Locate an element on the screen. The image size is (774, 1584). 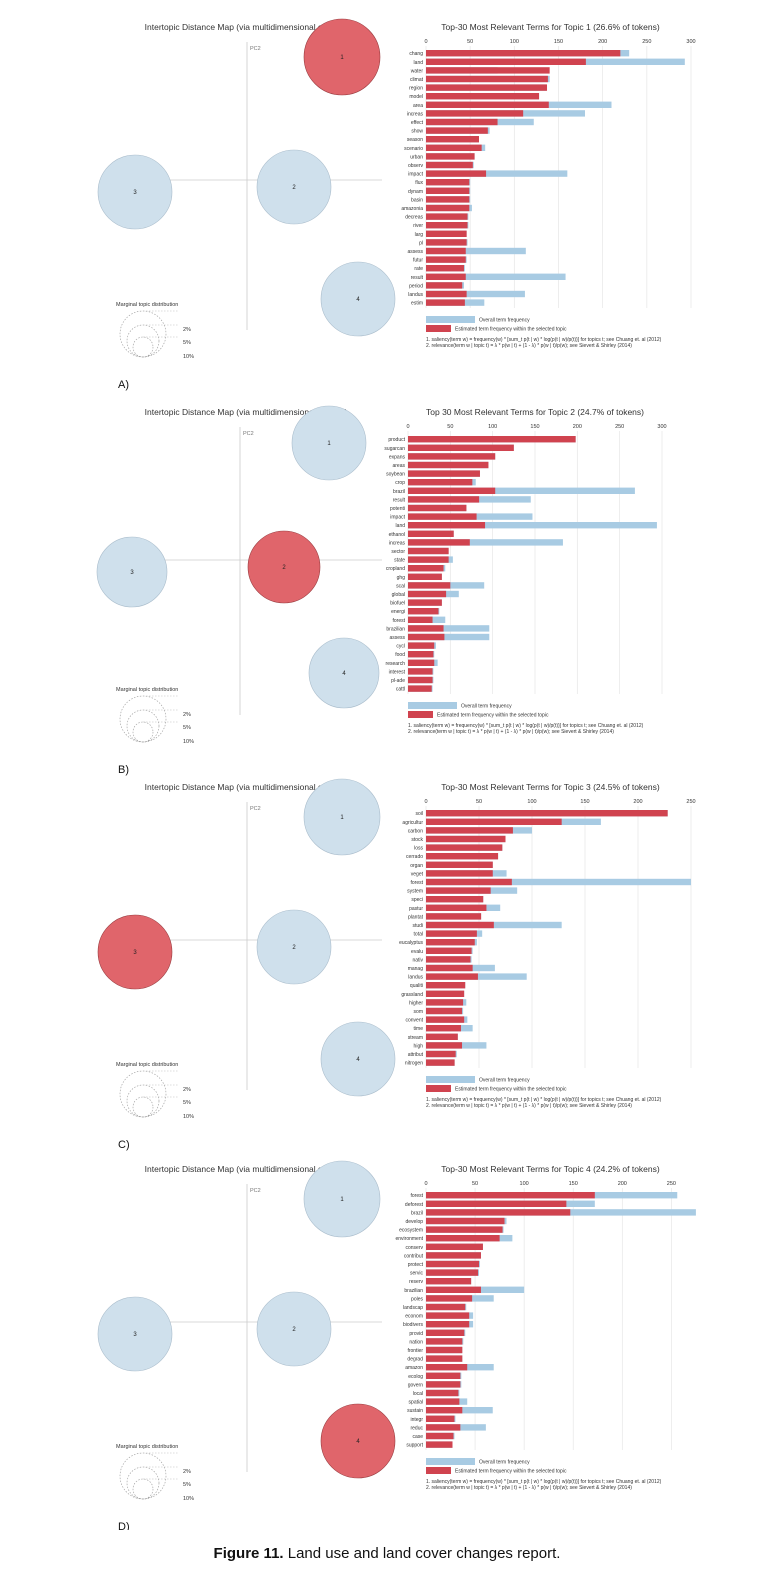
bar-estimated-convent is located at coordinates (445, 1019).